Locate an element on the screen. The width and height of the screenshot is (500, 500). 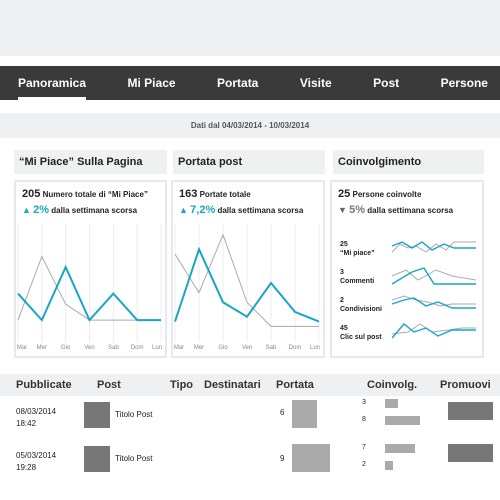
engagement-total-value: 25 is located at coordinates (344, 194).